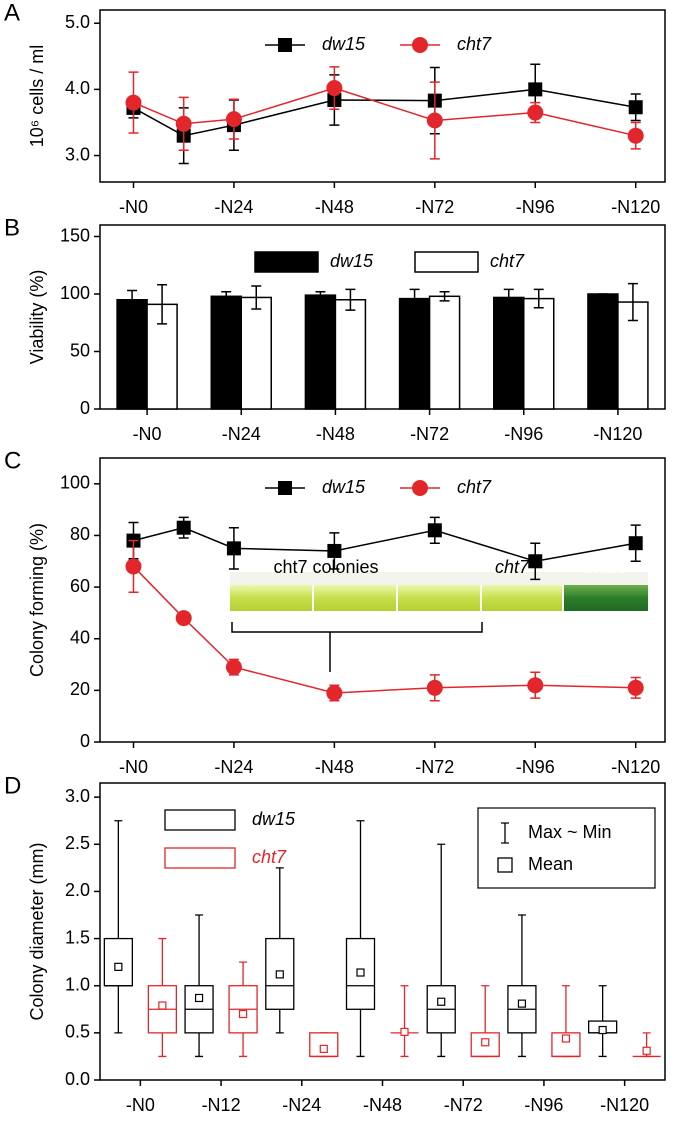 This screenshot has width=674, height=1125. I want to click on panel-letter: B, so click(12, 227).